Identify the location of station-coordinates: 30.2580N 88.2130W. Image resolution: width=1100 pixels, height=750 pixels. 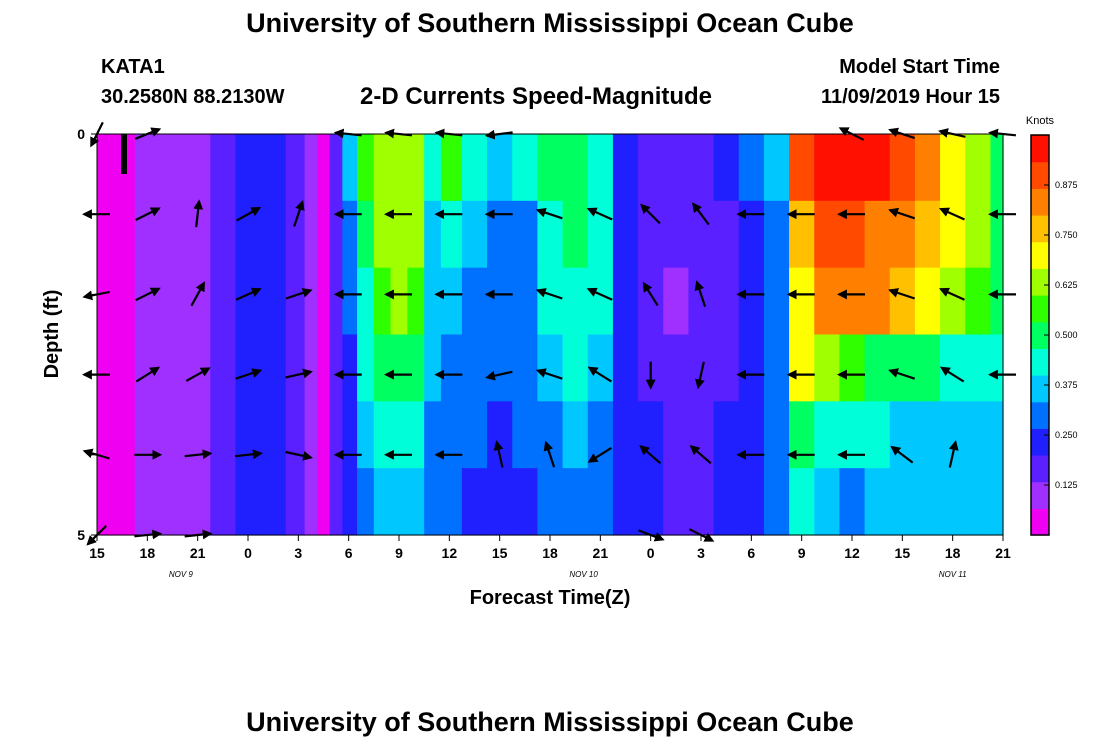
(193, 97).